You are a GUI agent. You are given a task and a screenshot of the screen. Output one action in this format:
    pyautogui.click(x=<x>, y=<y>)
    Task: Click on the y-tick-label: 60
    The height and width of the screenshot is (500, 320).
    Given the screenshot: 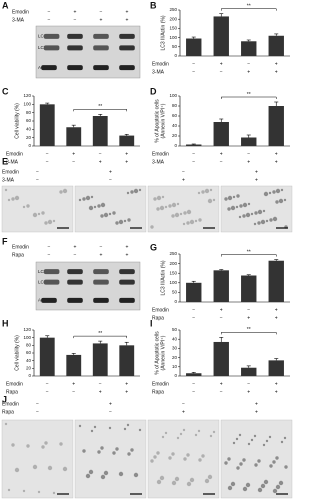 What is the action you would take?
    pyautogui.click(x=29, y=120)
    